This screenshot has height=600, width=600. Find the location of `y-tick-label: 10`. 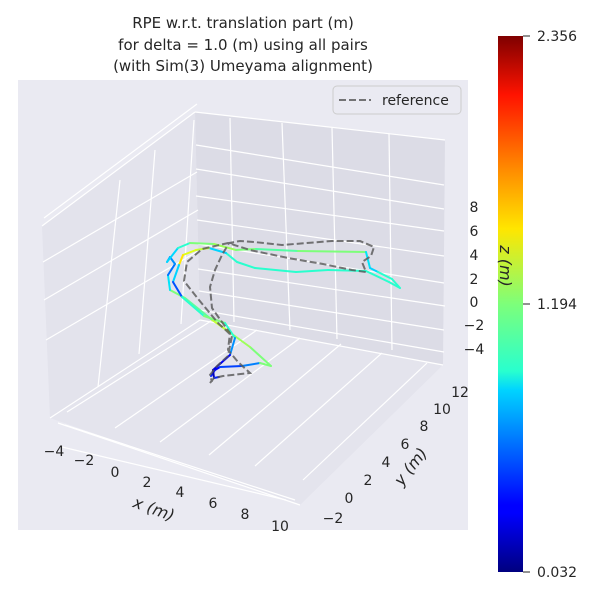

y-tick-label: 10 is located at coordinates (442, 410).